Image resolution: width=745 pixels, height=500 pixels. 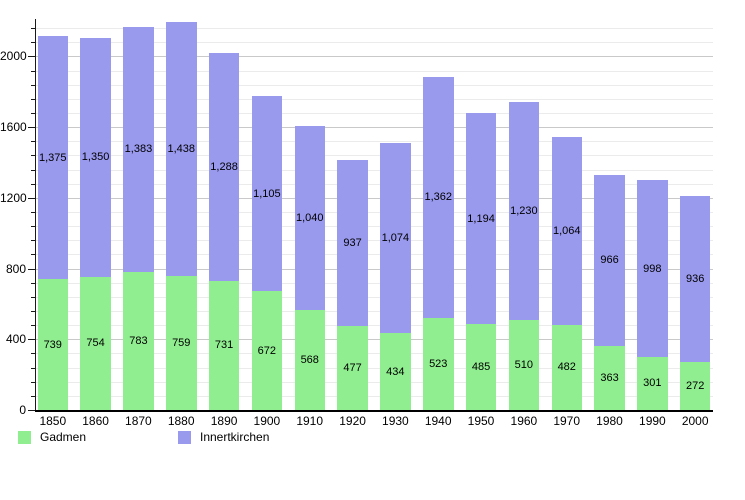 I want to click on bar-1860: 754 1,350, so click(x=95, y=224).